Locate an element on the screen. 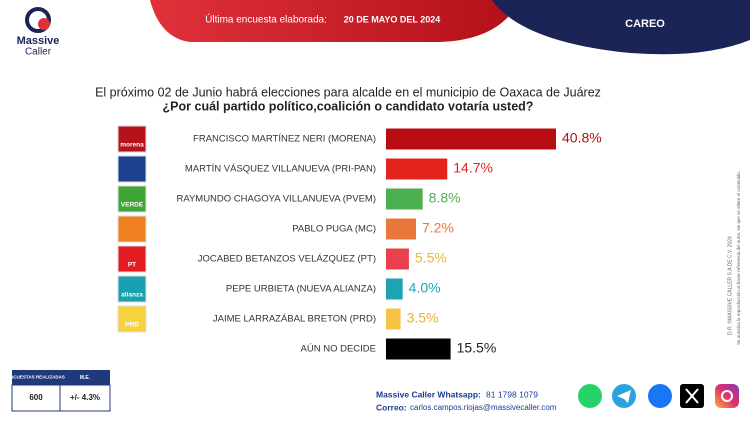 The width and height of the screenshot is (750, 430). table-header is located at coordinates (61, 377).